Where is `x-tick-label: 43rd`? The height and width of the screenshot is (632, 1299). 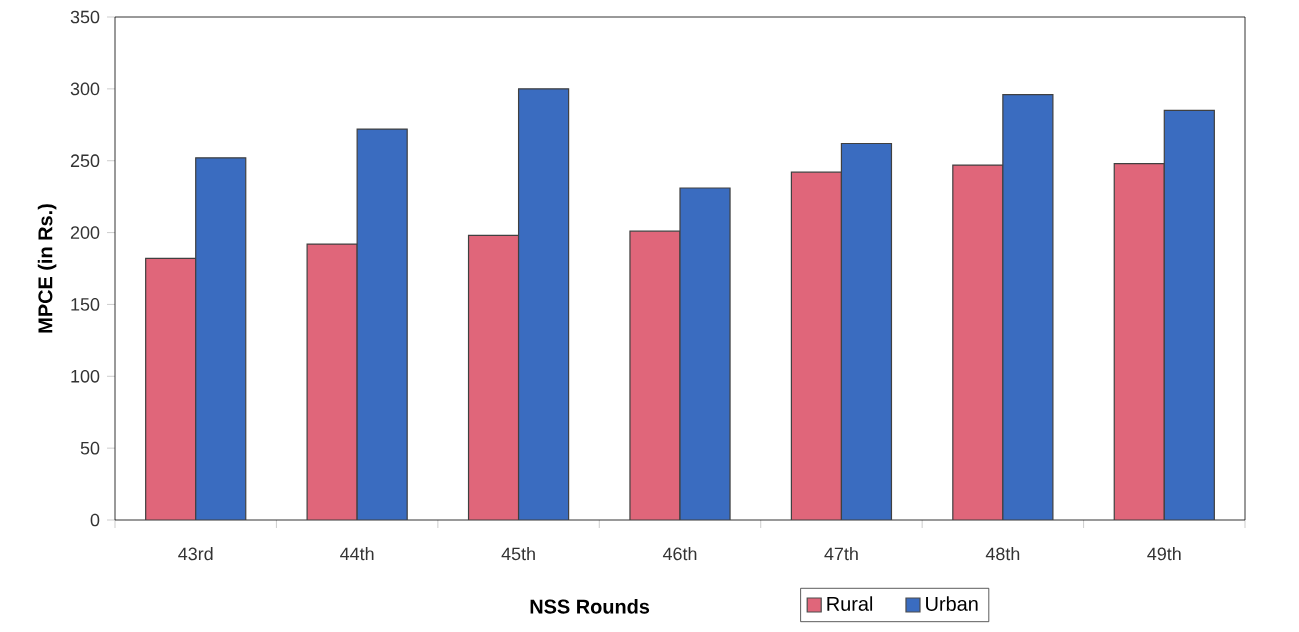 x-tick-label: 43rd is located at coordinates (195, 554).